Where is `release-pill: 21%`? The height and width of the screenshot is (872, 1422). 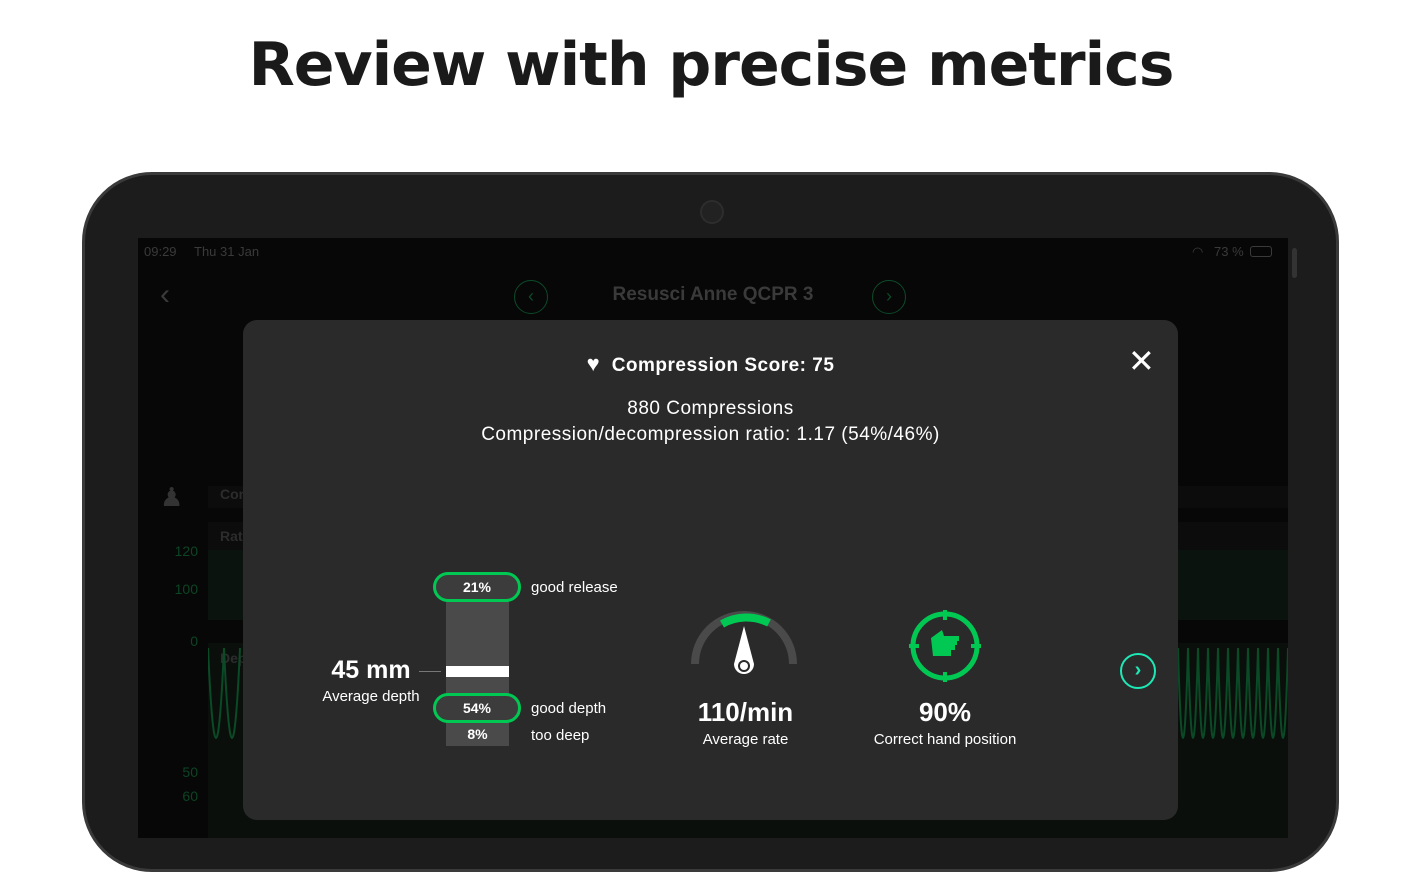 release-pill: 21% is located at coordinates (477, 587).